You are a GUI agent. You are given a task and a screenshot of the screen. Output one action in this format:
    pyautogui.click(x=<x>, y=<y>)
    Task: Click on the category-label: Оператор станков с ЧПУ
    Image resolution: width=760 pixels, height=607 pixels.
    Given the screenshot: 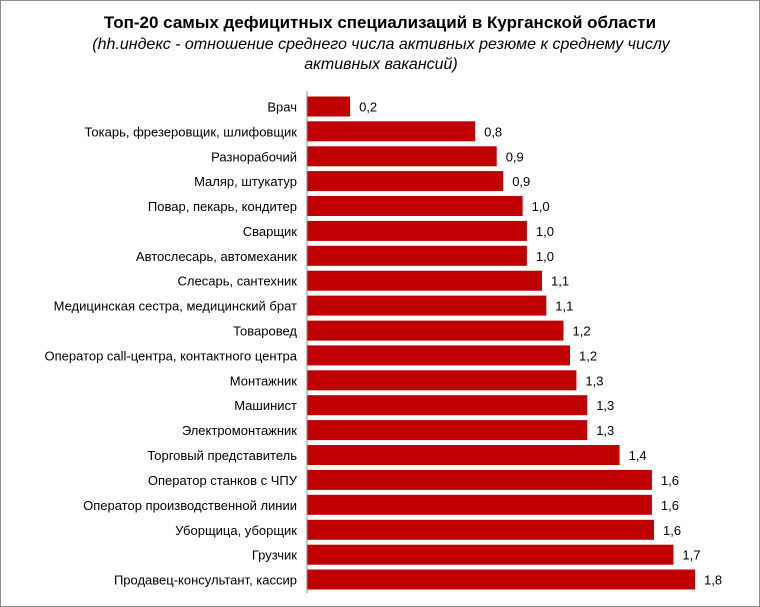 What is the action you would take?
    pyautogui.click(x=223, y=480)
    